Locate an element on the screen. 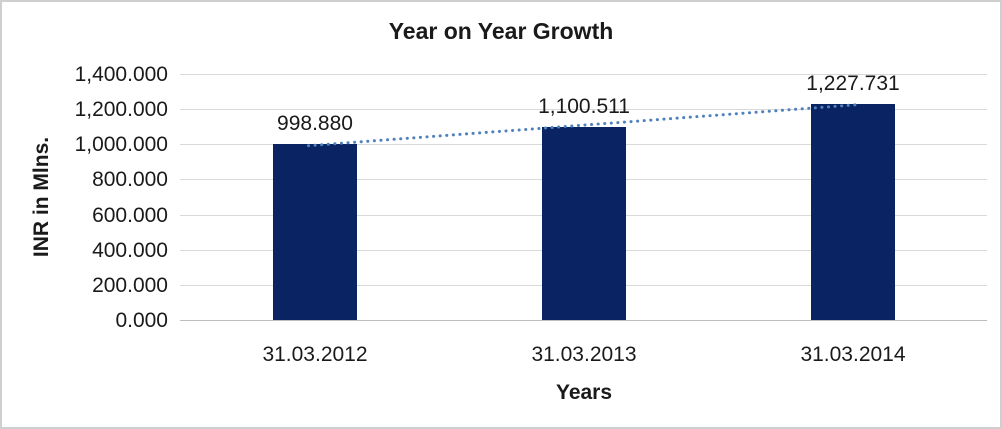 The height and width of the screenshot is (429, 1002). x-tick-label: 31.03.2012 is located at coordinates (315, 354).